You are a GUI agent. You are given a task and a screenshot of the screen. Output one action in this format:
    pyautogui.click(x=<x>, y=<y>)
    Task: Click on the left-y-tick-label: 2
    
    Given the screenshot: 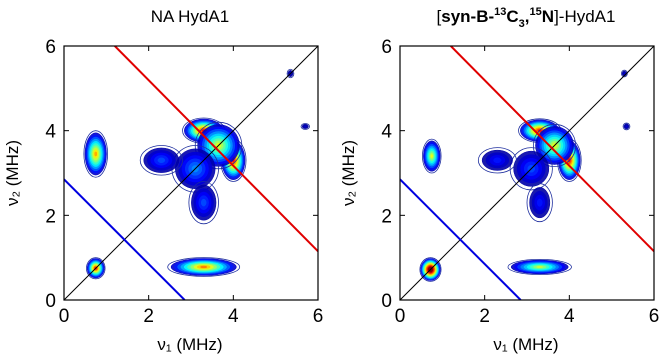 What is the action you would take?
    pyautogui.click(x=50, y=216)
    